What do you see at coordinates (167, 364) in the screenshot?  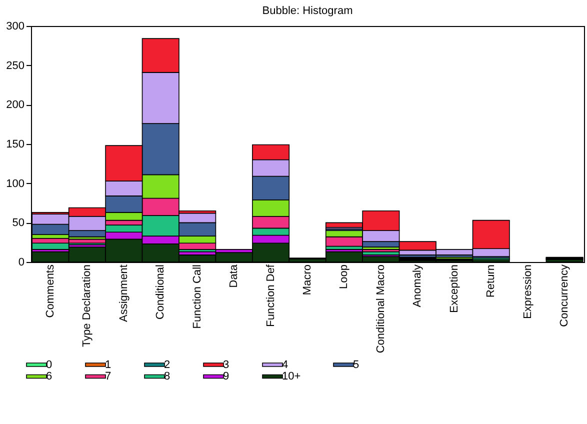 I see `legend-label: 2` at bounding box center [167, 364].